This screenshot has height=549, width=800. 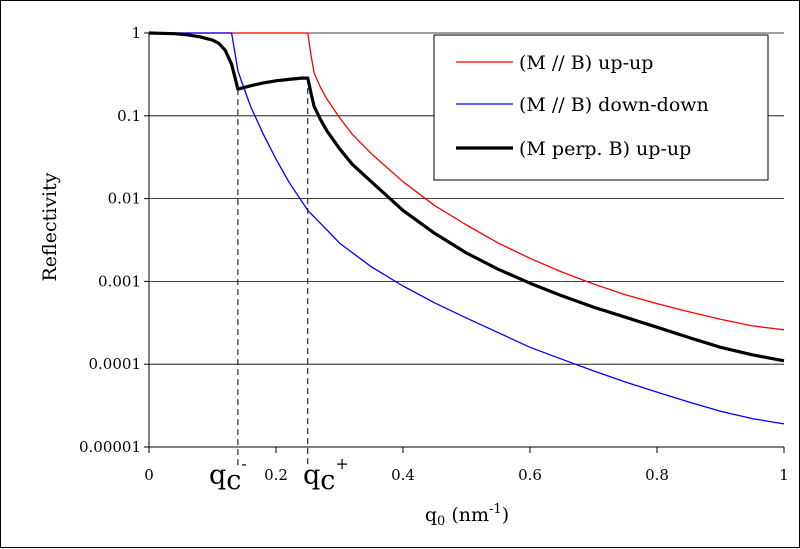 I want to click on y-tick-label: 0.00001, so click(x=110, y=447).